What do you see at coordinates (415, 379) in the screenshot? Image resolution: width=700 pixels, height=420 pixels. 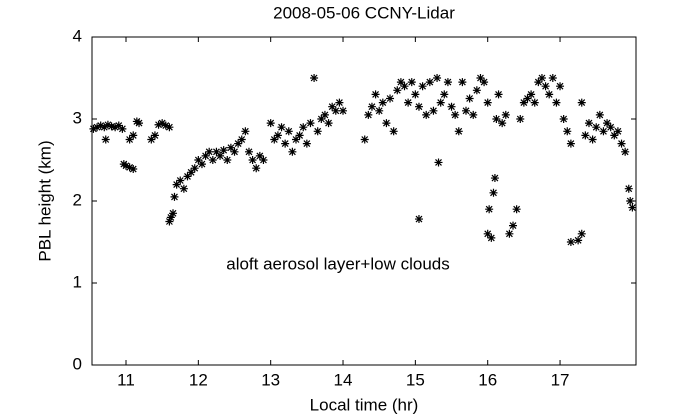 I see `x-tick-label: 15` at bounding box center [415, 379].